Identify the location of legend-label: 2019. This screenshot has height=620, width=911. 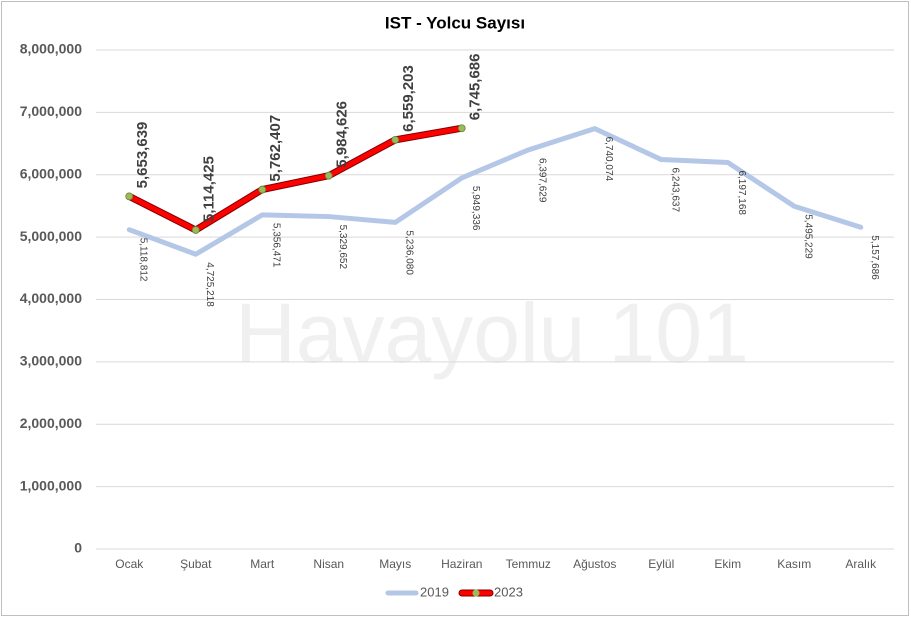
(434, 591).